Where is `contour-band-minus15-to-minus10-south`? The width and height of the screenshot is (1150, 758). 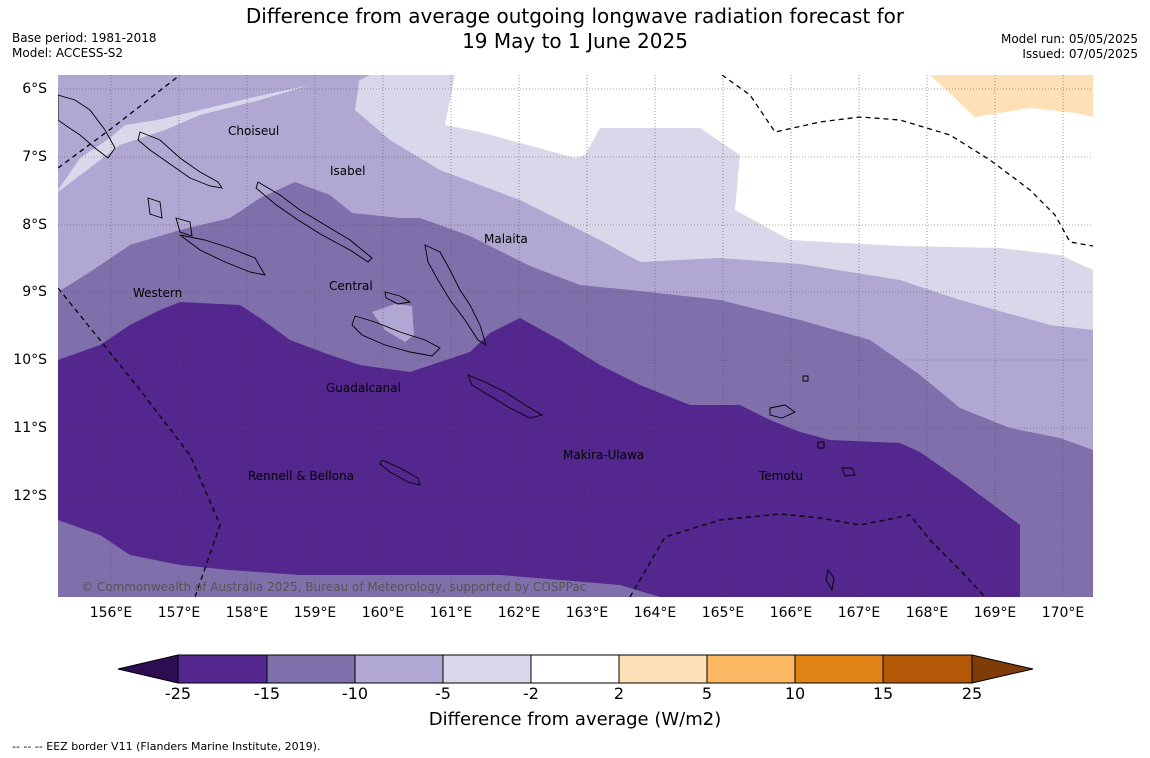
contour-band-minus15-to-minus10-south is located at coordinates (359, 558).